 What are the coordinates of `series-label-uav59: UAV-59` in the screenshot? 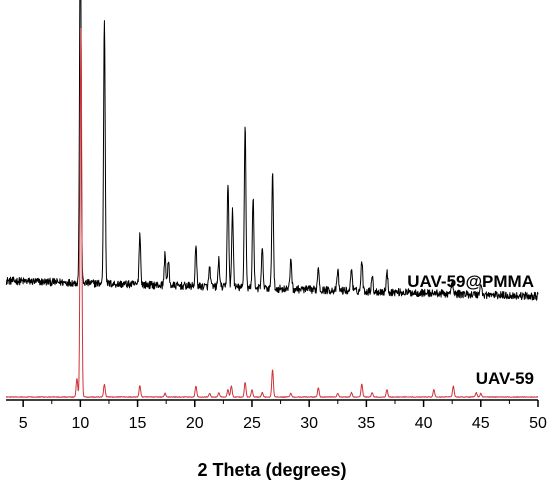 It's located at (505, 378).